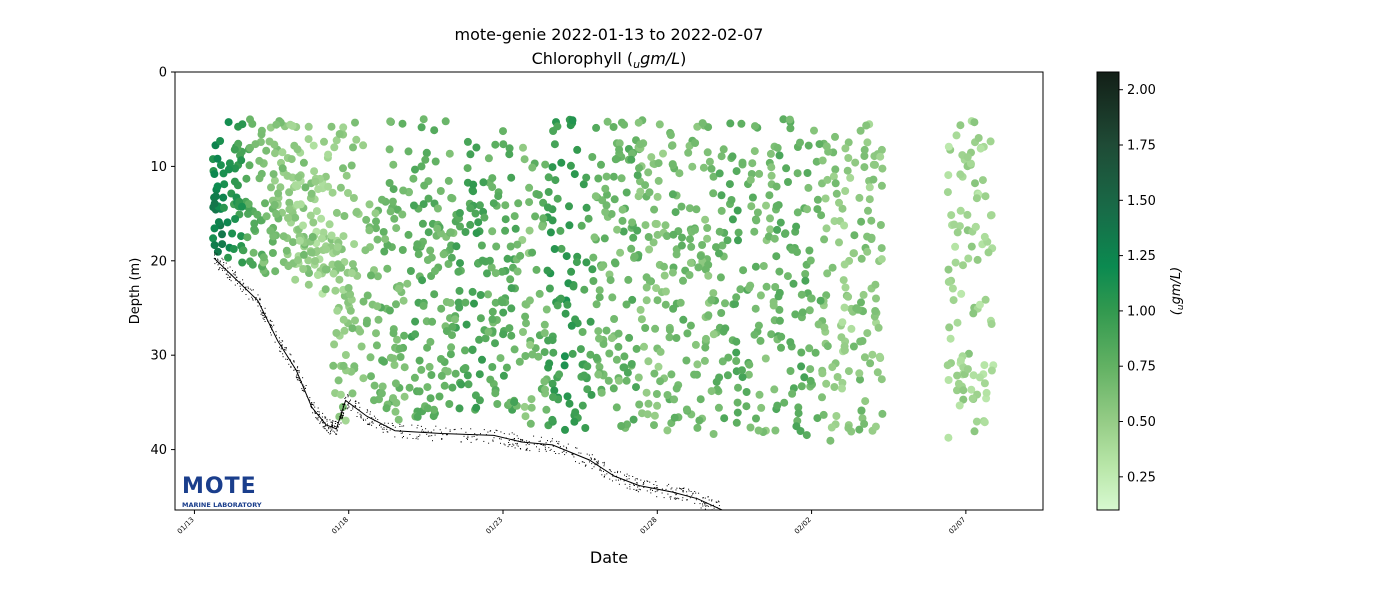  What do you see at coordinates (494, 526) in the screenshot?
I see `x-tick-label: 01/23` at bounding box center [494, 526].